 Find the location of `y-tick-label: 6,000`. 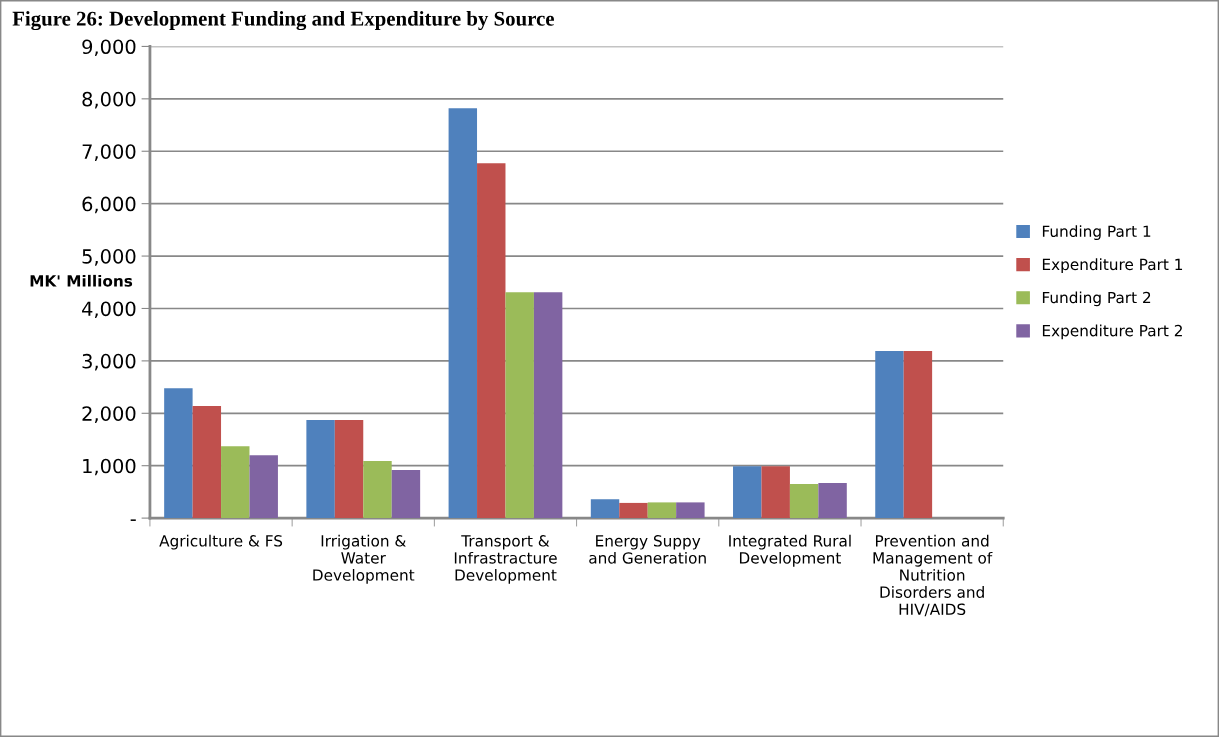

y-tick-label: 6,000 is located at coordinates (109, 205).